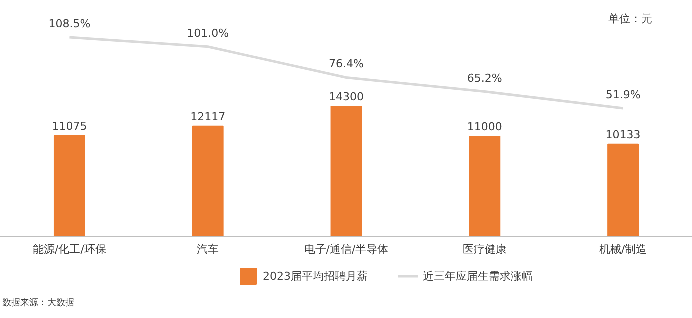 This screenshot has width=692, height=318. I want to click on data-label: 14300, so click(346, 97).